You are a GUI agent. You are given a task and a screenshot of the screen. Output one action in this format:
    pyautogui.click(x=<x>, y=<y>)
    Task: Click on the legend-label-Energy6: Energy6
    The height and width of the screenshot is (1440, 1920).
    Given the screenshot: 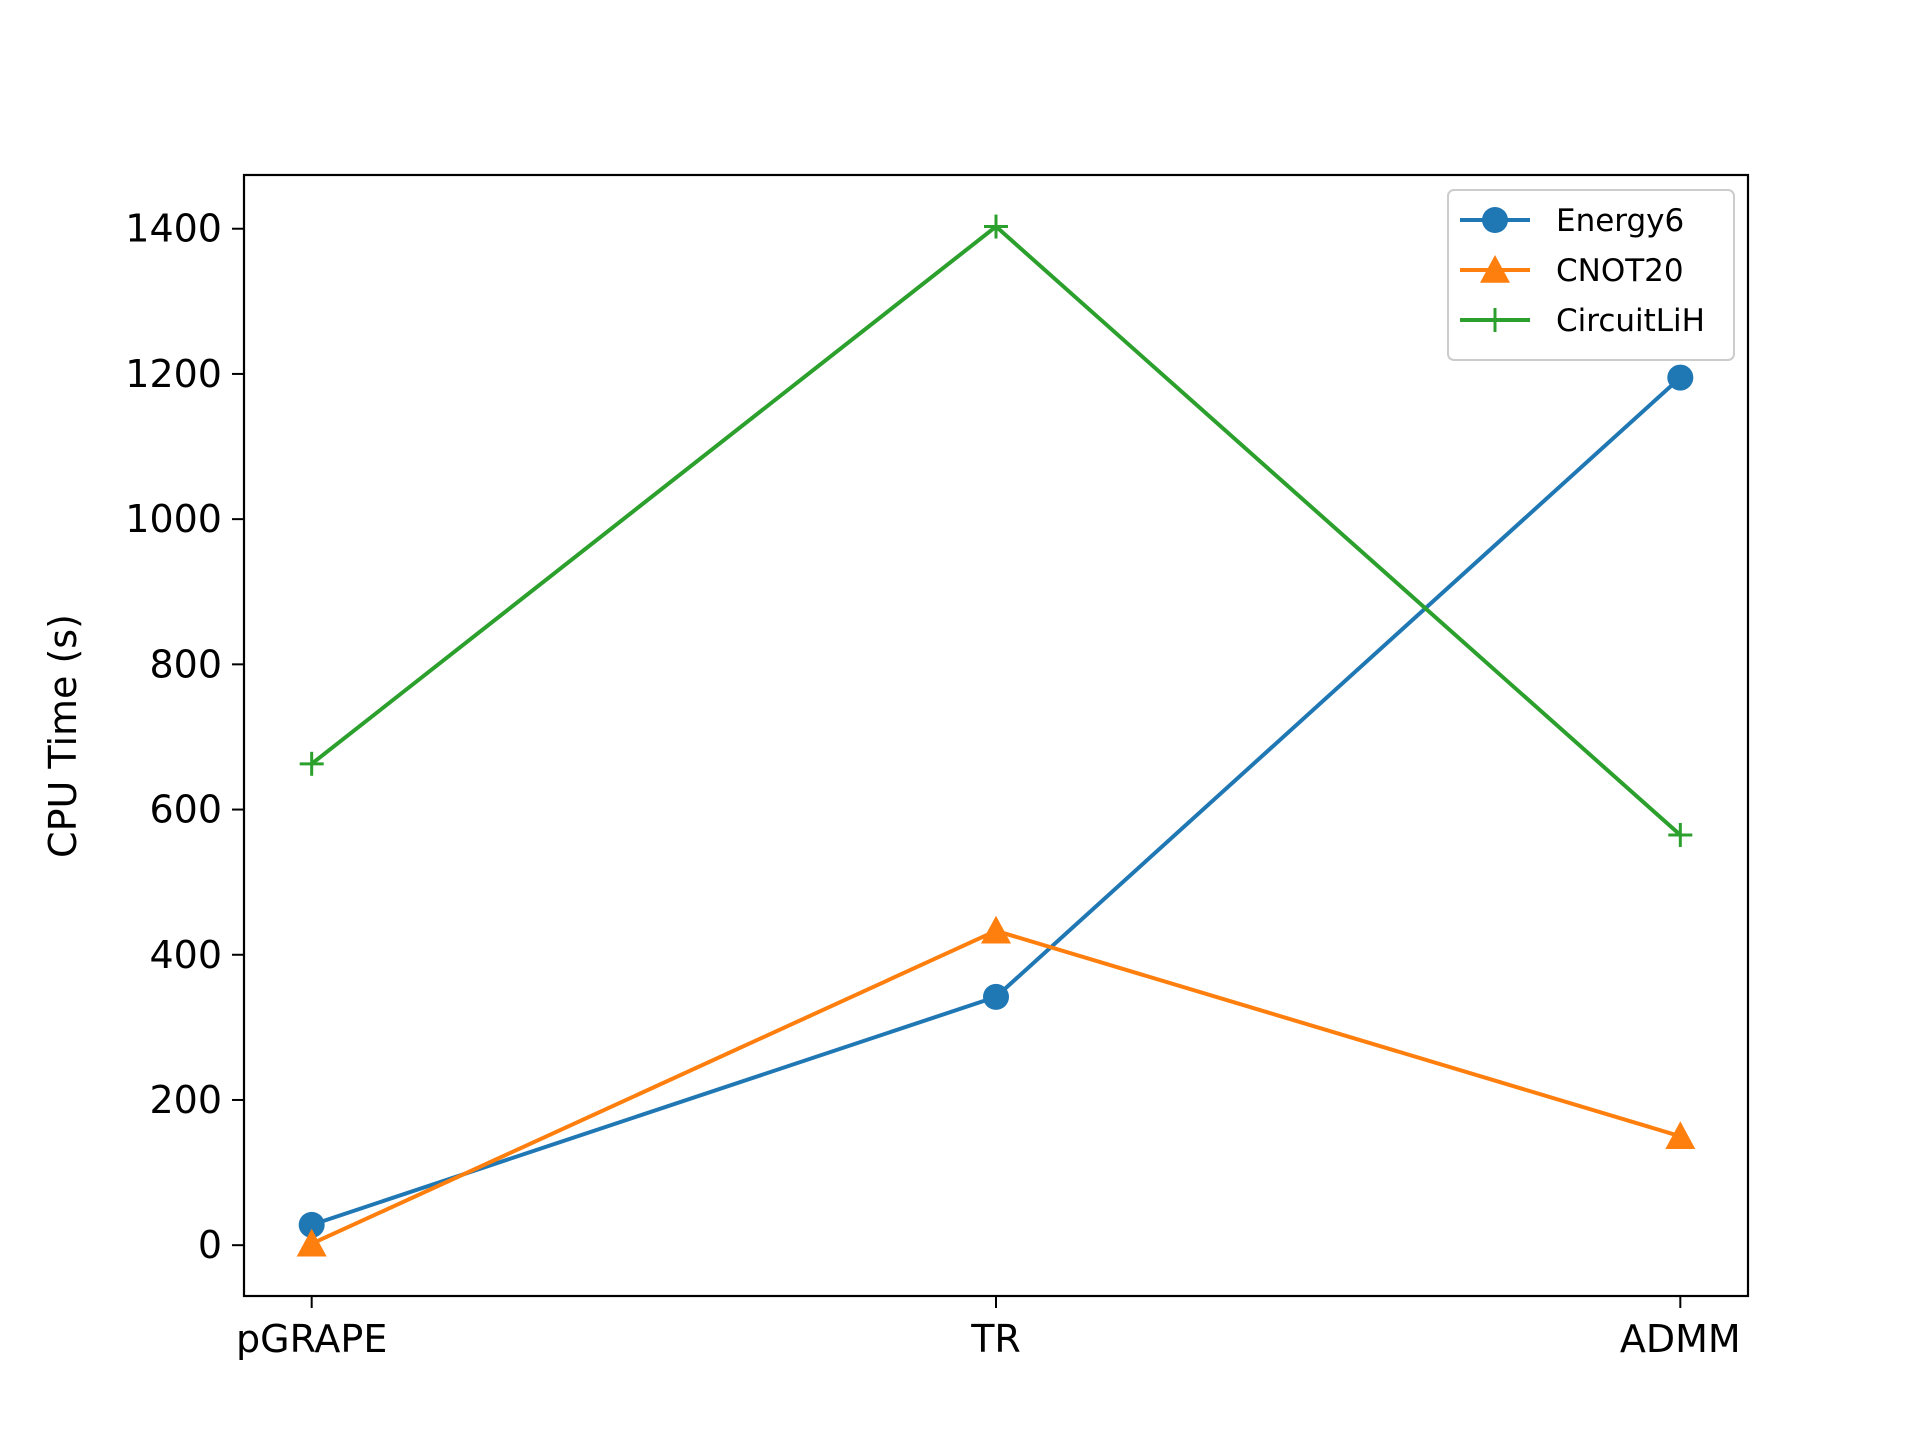 What is the action you would take?
    pyautogui.click(x=1620, y=221)
    